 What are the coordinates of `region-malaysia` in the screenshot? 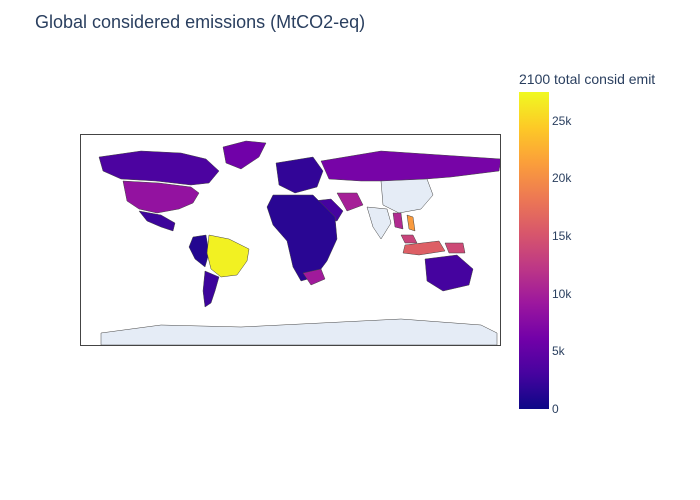 It's located at (409, 239).